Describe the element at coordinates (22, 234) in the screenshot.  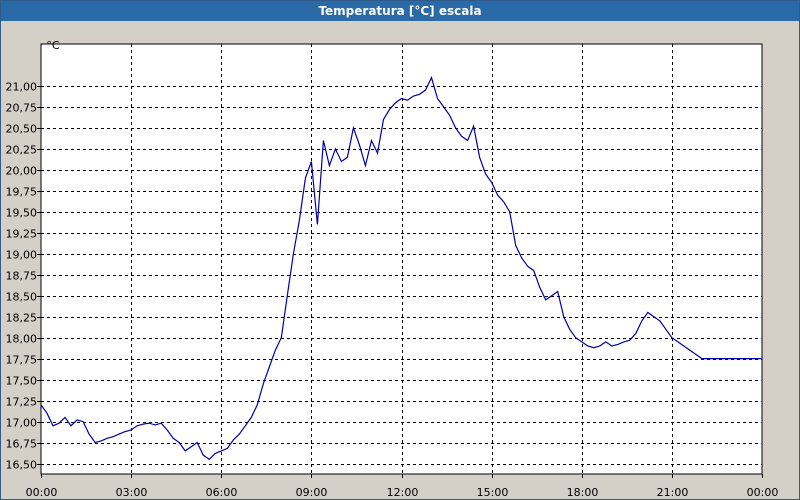
I see `y-tick-label: 19,25` at that location.